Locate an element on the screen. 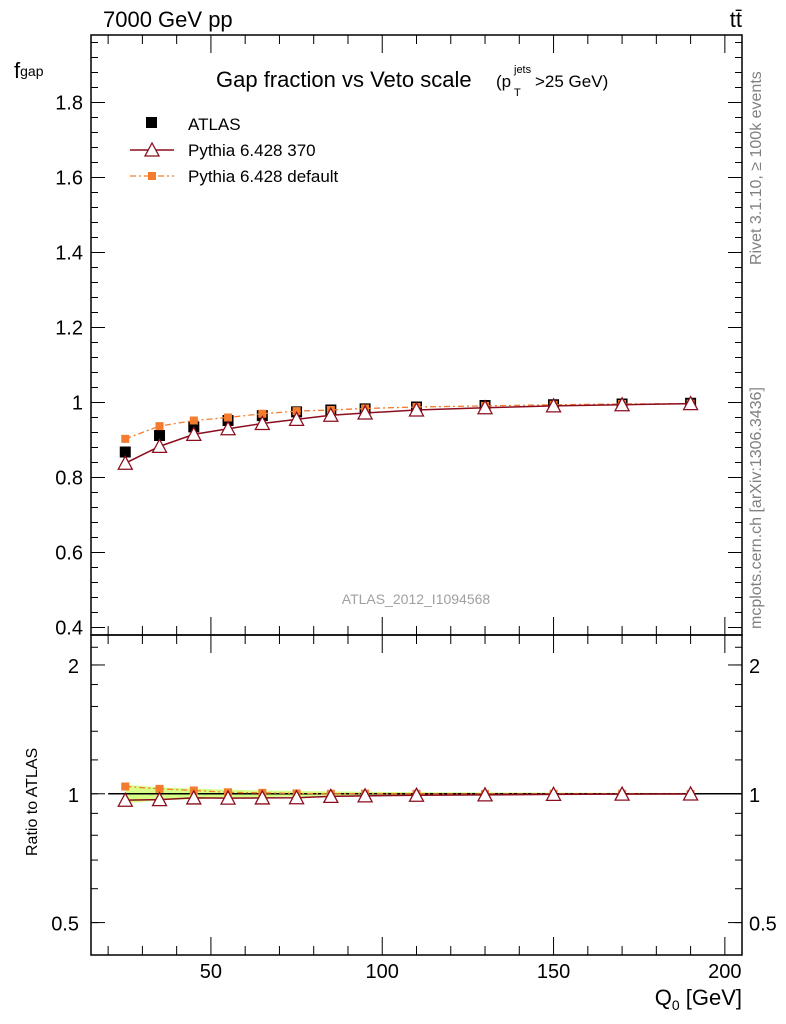 The image size is (786, 1024). legend-pythia-default-label: Pythia 6.428 default is located at coordinates (263, 176).